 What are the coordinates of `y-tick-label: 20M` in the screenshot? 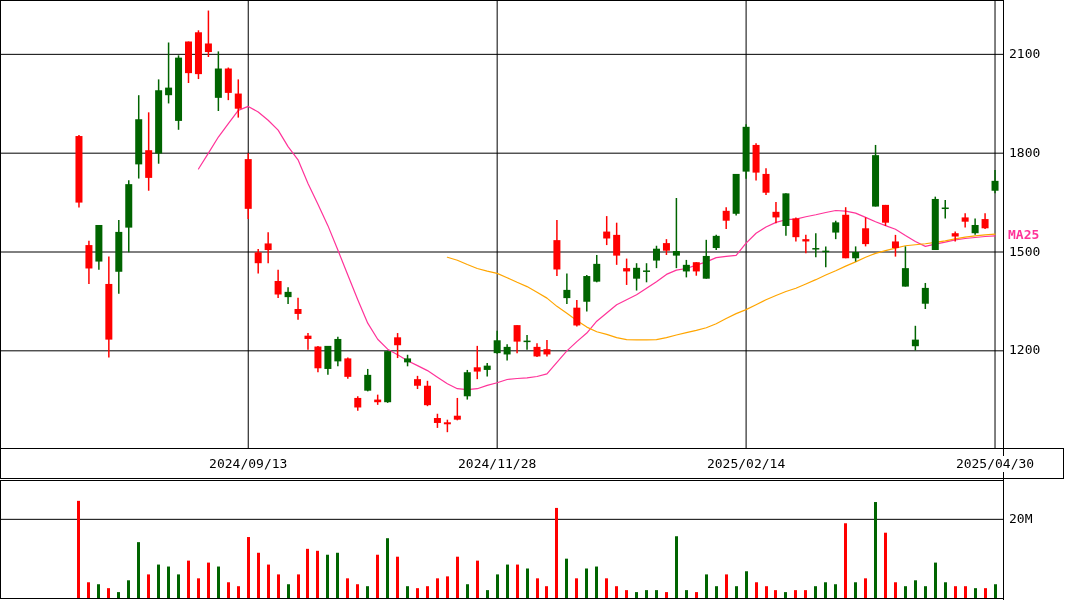 It's located at (1021, 518).